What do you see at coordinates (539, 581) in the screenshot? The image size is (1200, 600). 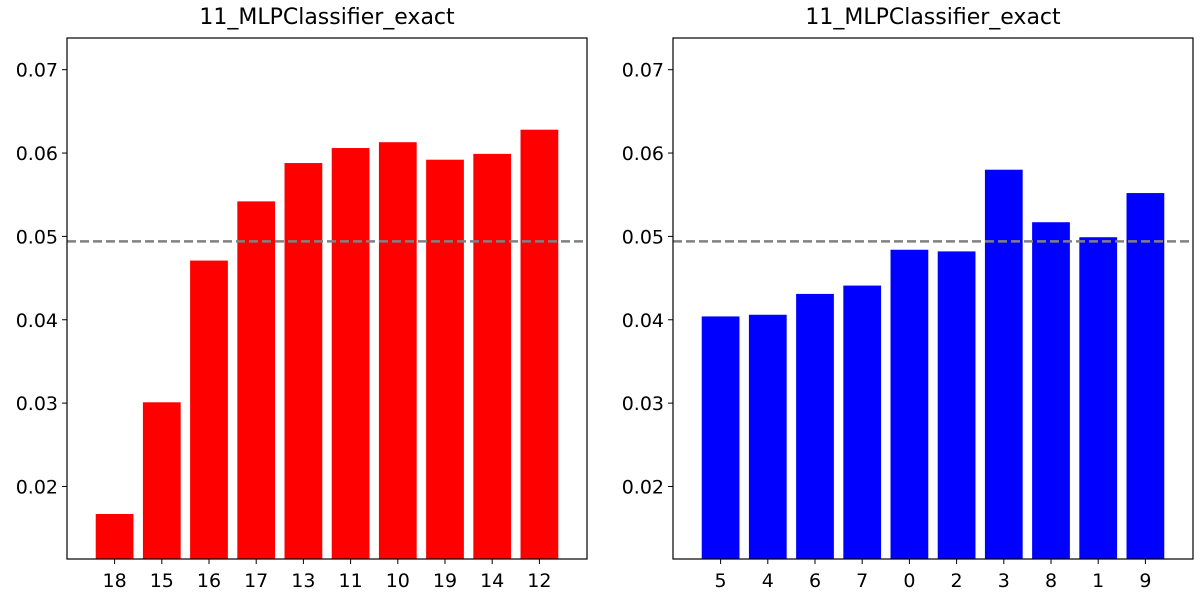 I see `left-x-tick-label: 12` at bounding box center [539, 581].